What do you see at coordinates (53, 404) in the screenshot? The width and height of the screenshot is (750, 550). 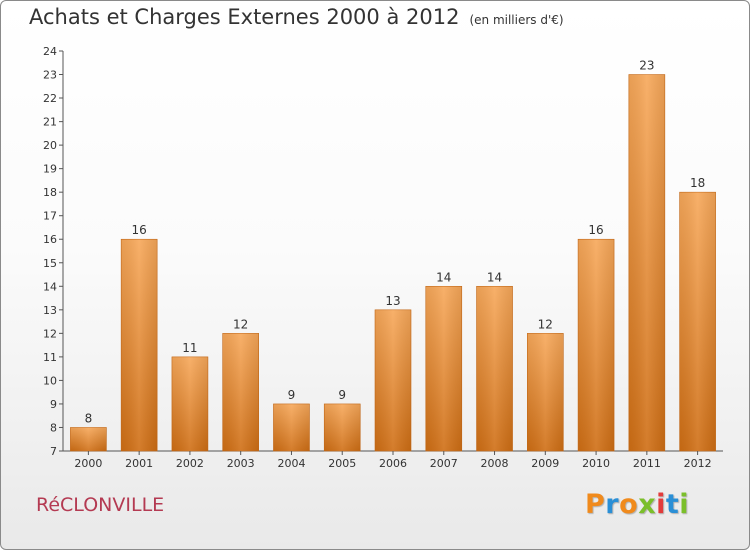 I see `y-tick-label: 9` at bounding box center [53, 404].